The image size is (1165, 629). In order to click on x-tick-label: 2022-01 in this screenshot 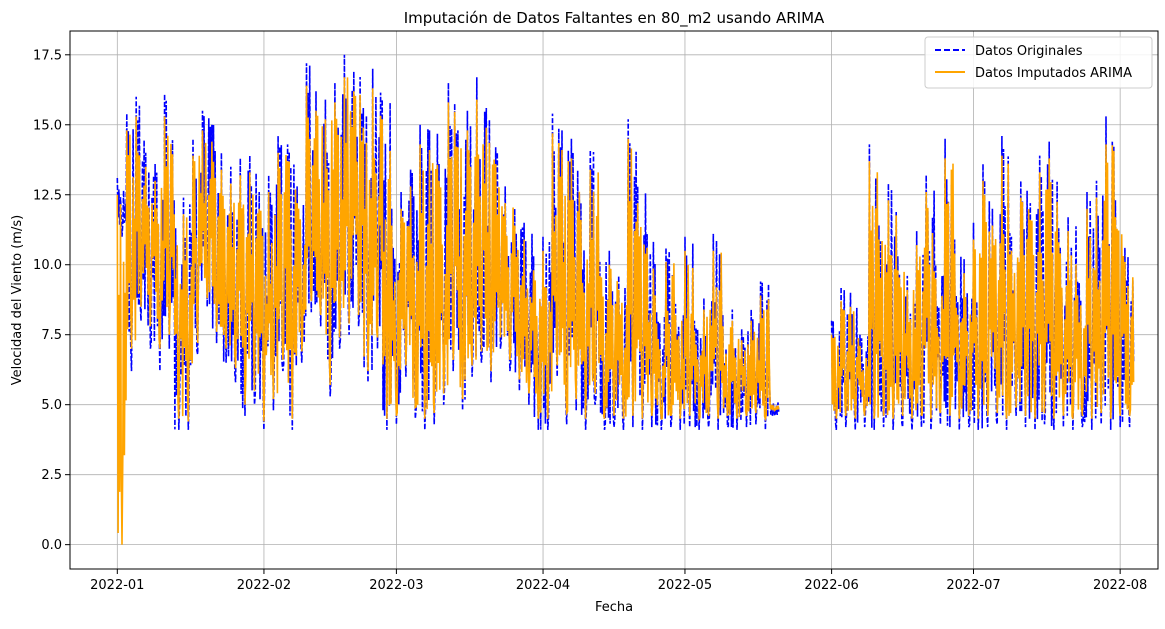, I will do `click(117, 585)`.